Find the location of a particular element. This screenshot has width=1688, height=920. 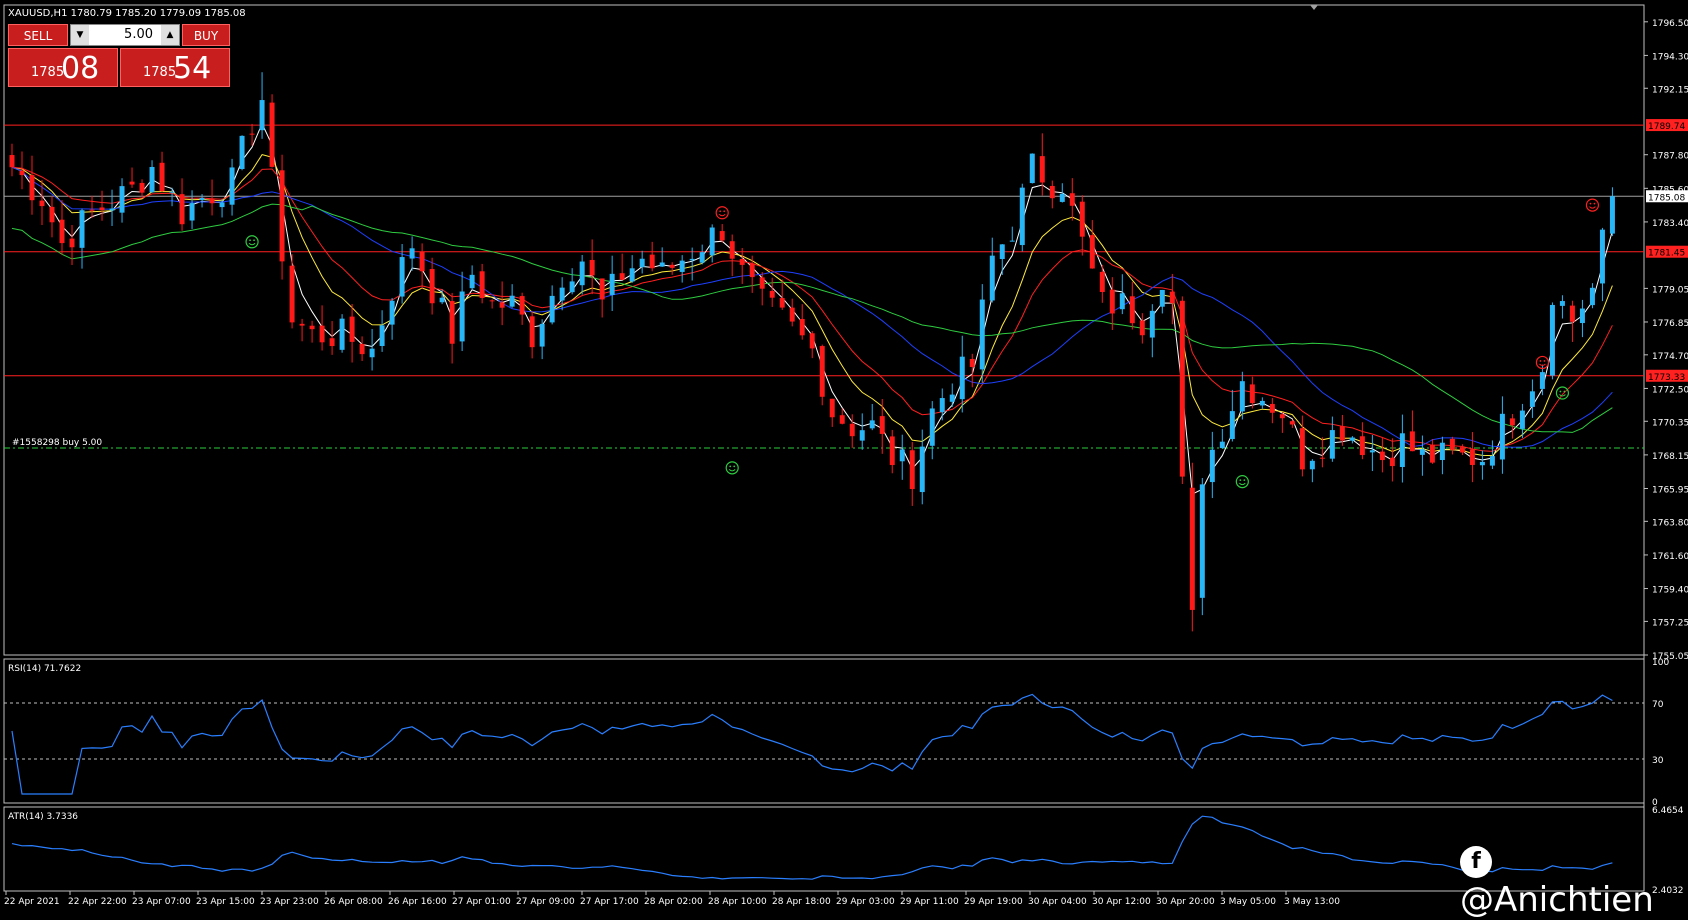

buy-price-button: 1785 54 is located at coordinates (175, 67).